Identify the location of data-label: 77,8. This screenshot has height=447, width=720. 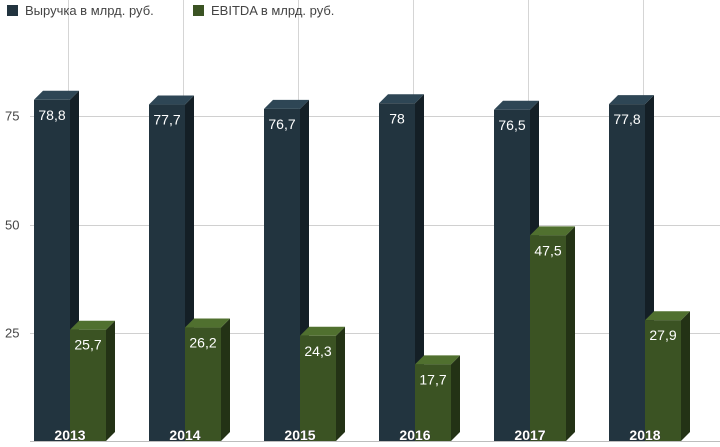
(626, 119).